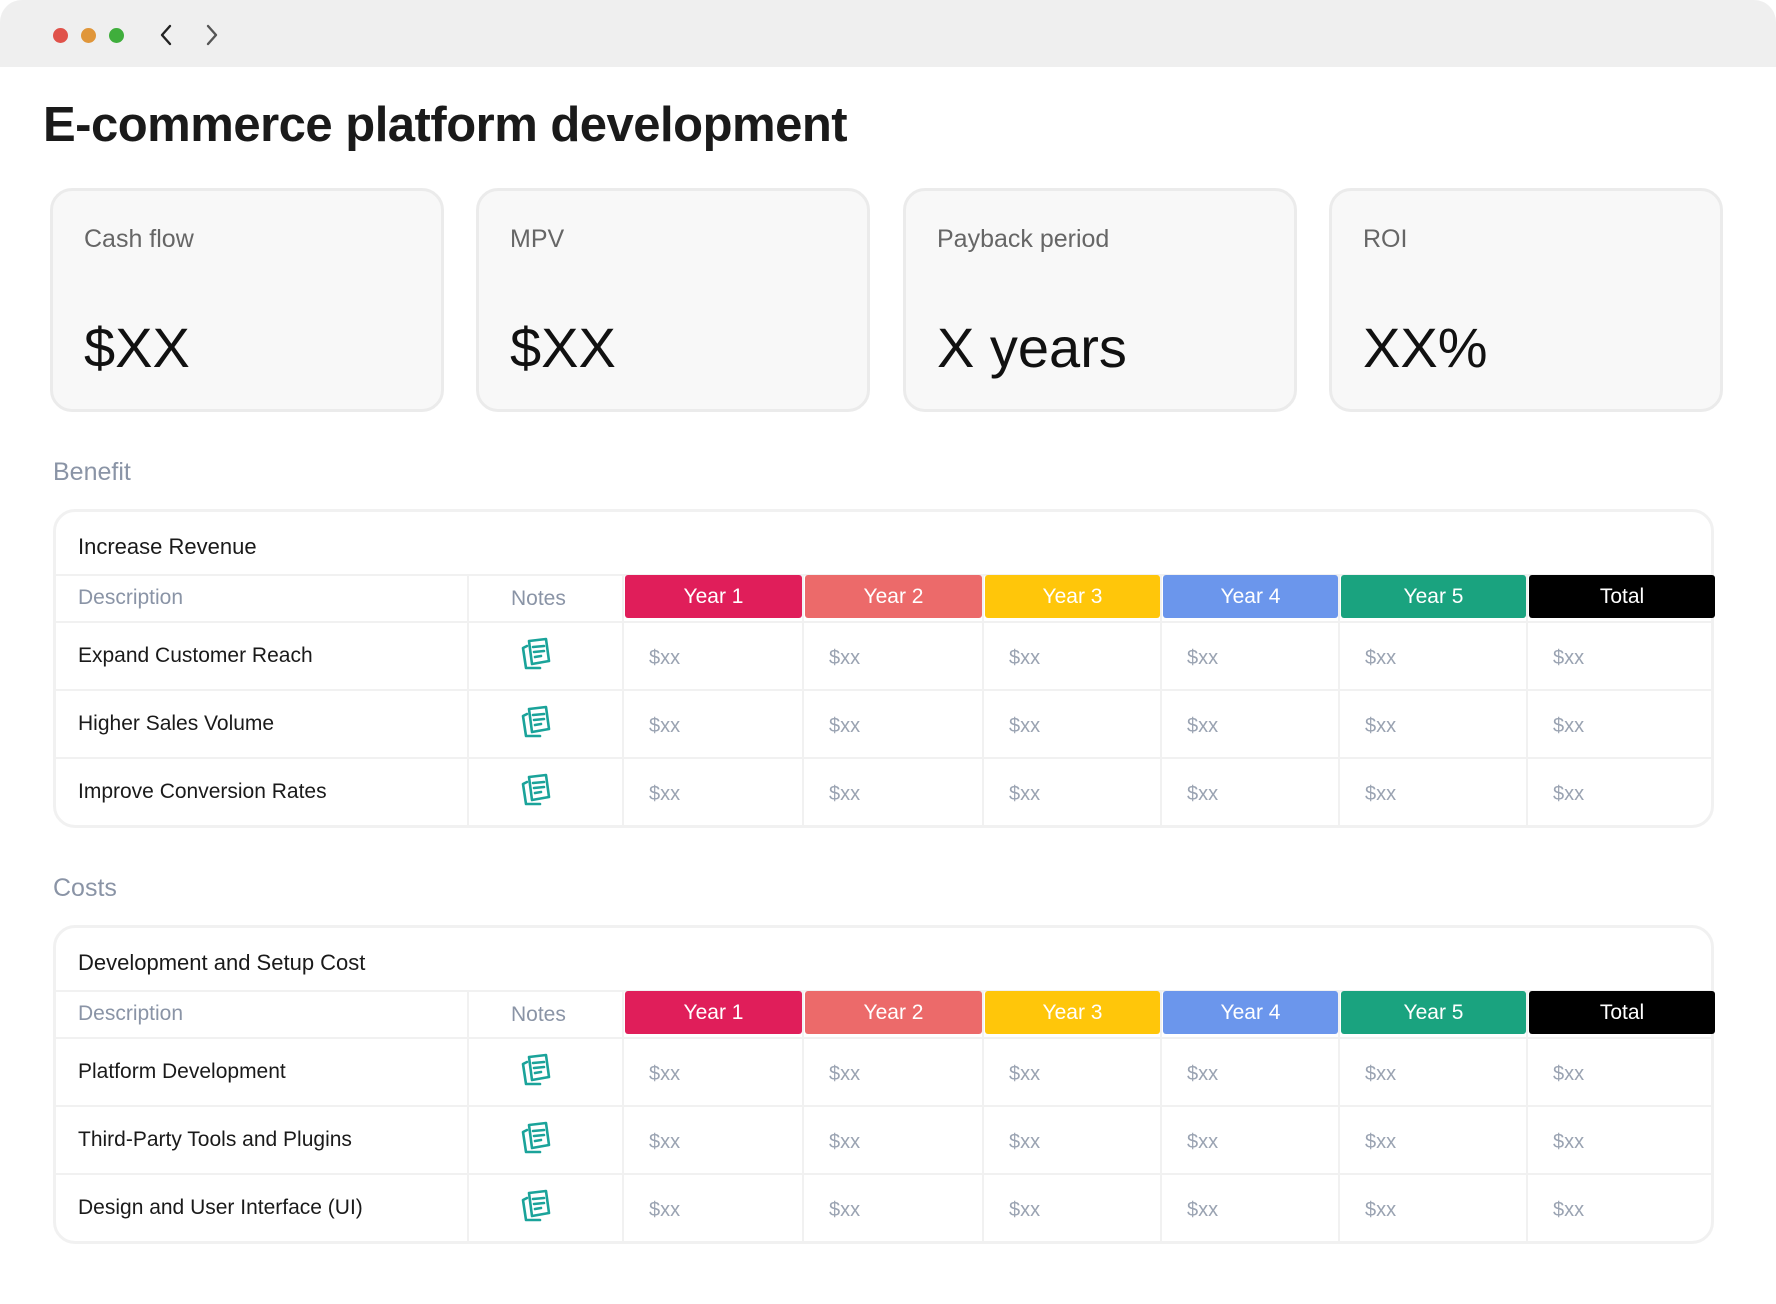 The width and height of the screenshot is (1776, 1304). What do you see at coordinates (176, 723) in the screenshot?
I see `row-description: Higher Sales Volume` at bounding box center [176, 723].